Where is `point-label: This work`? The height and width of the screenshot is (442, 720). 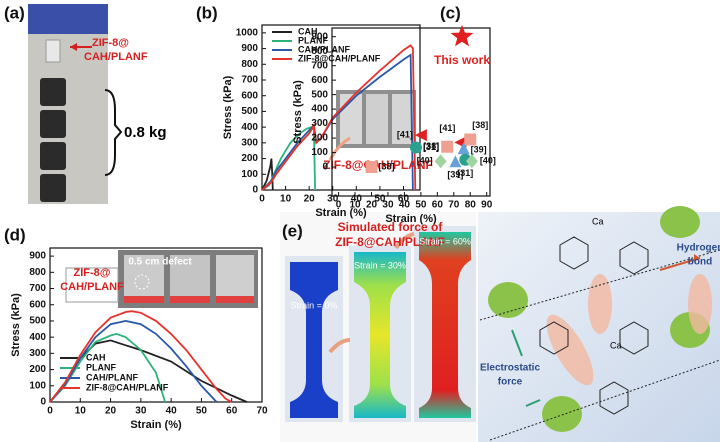 point-label: This work is located at coordinates (462, 60).